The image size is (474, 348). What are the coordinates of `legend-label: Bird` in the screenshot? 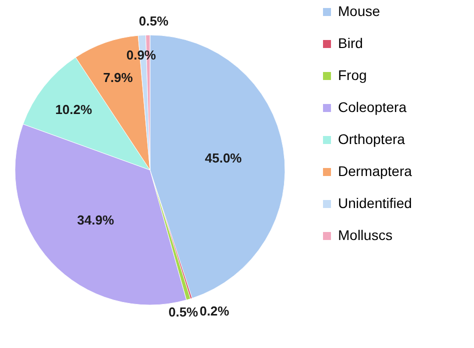 It's located at (350, 43).